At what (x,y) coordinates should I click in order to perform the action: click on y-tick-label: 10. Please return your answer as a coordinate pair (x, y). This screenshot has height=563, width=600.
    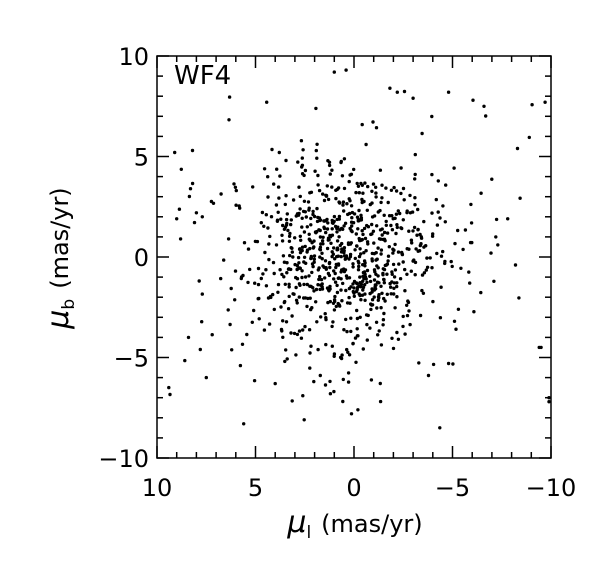
    Looking at the image, I should click on (133, 57).